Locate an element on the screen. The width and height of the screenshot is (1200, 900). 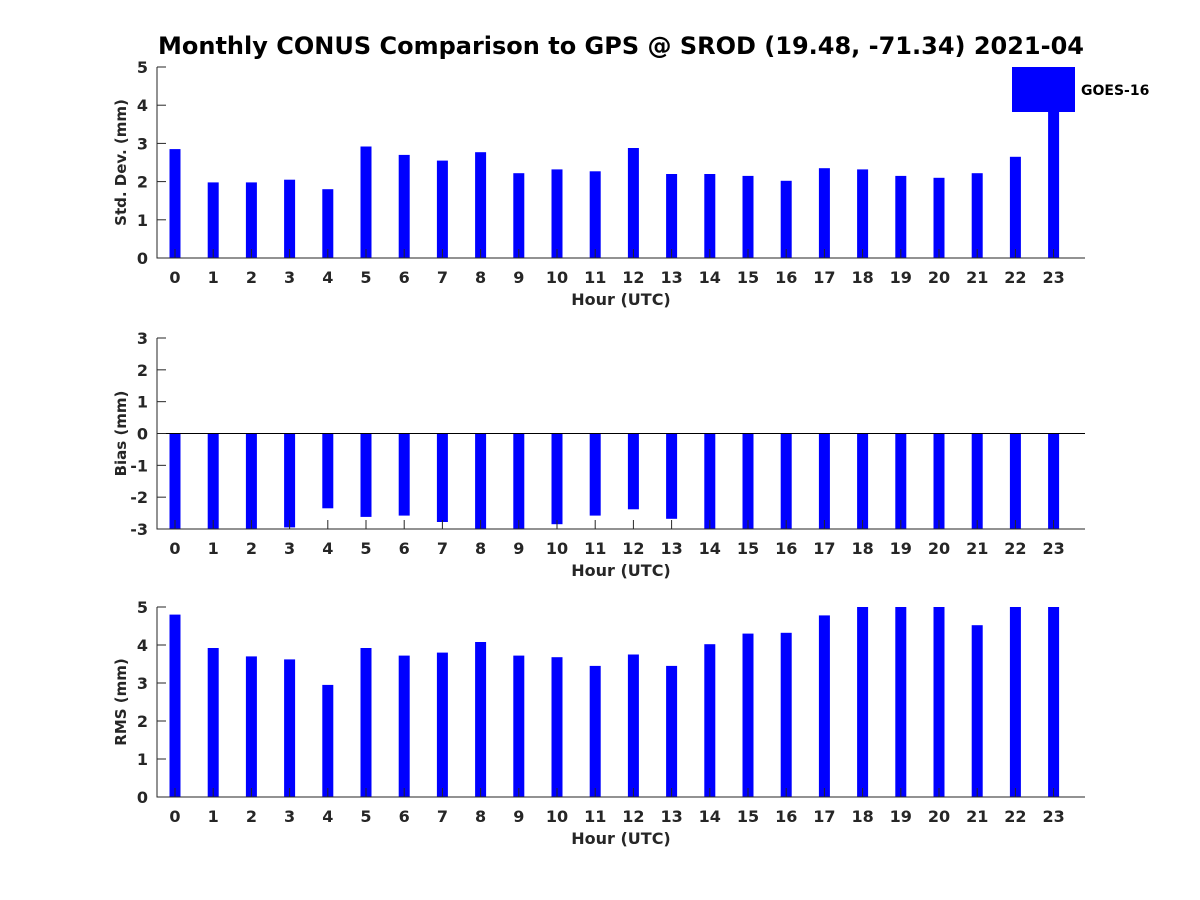
bias-bars is located at coordinates (614, 481).